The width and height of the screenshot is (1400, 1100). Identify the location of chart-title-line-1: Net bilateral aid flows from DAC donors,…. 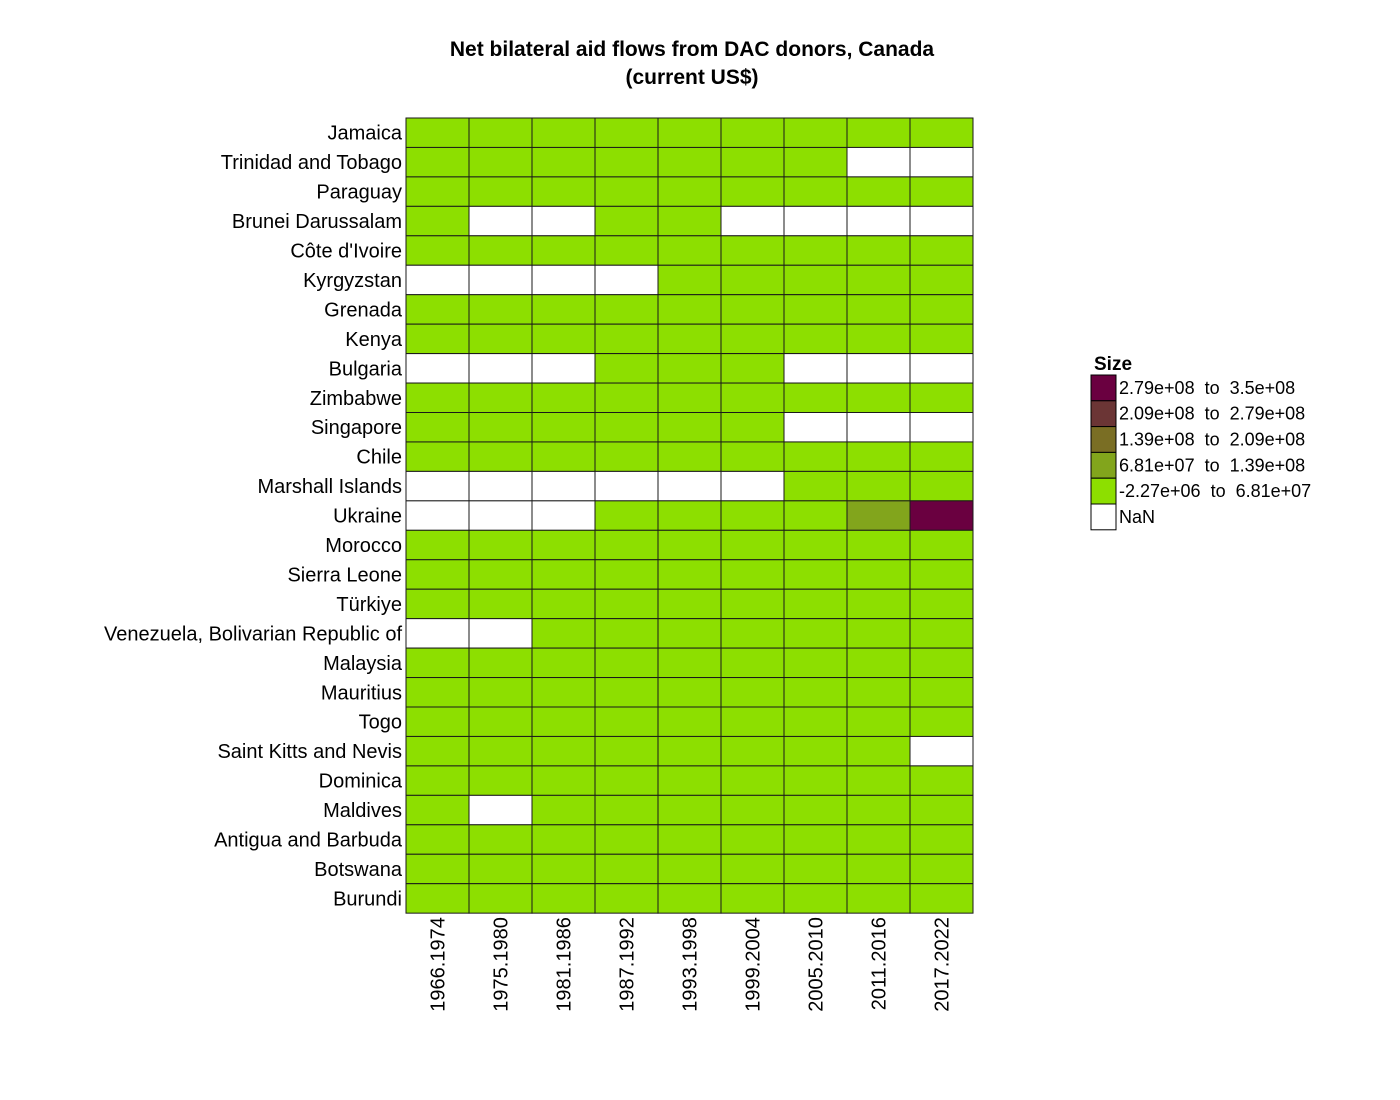
(692, 49).